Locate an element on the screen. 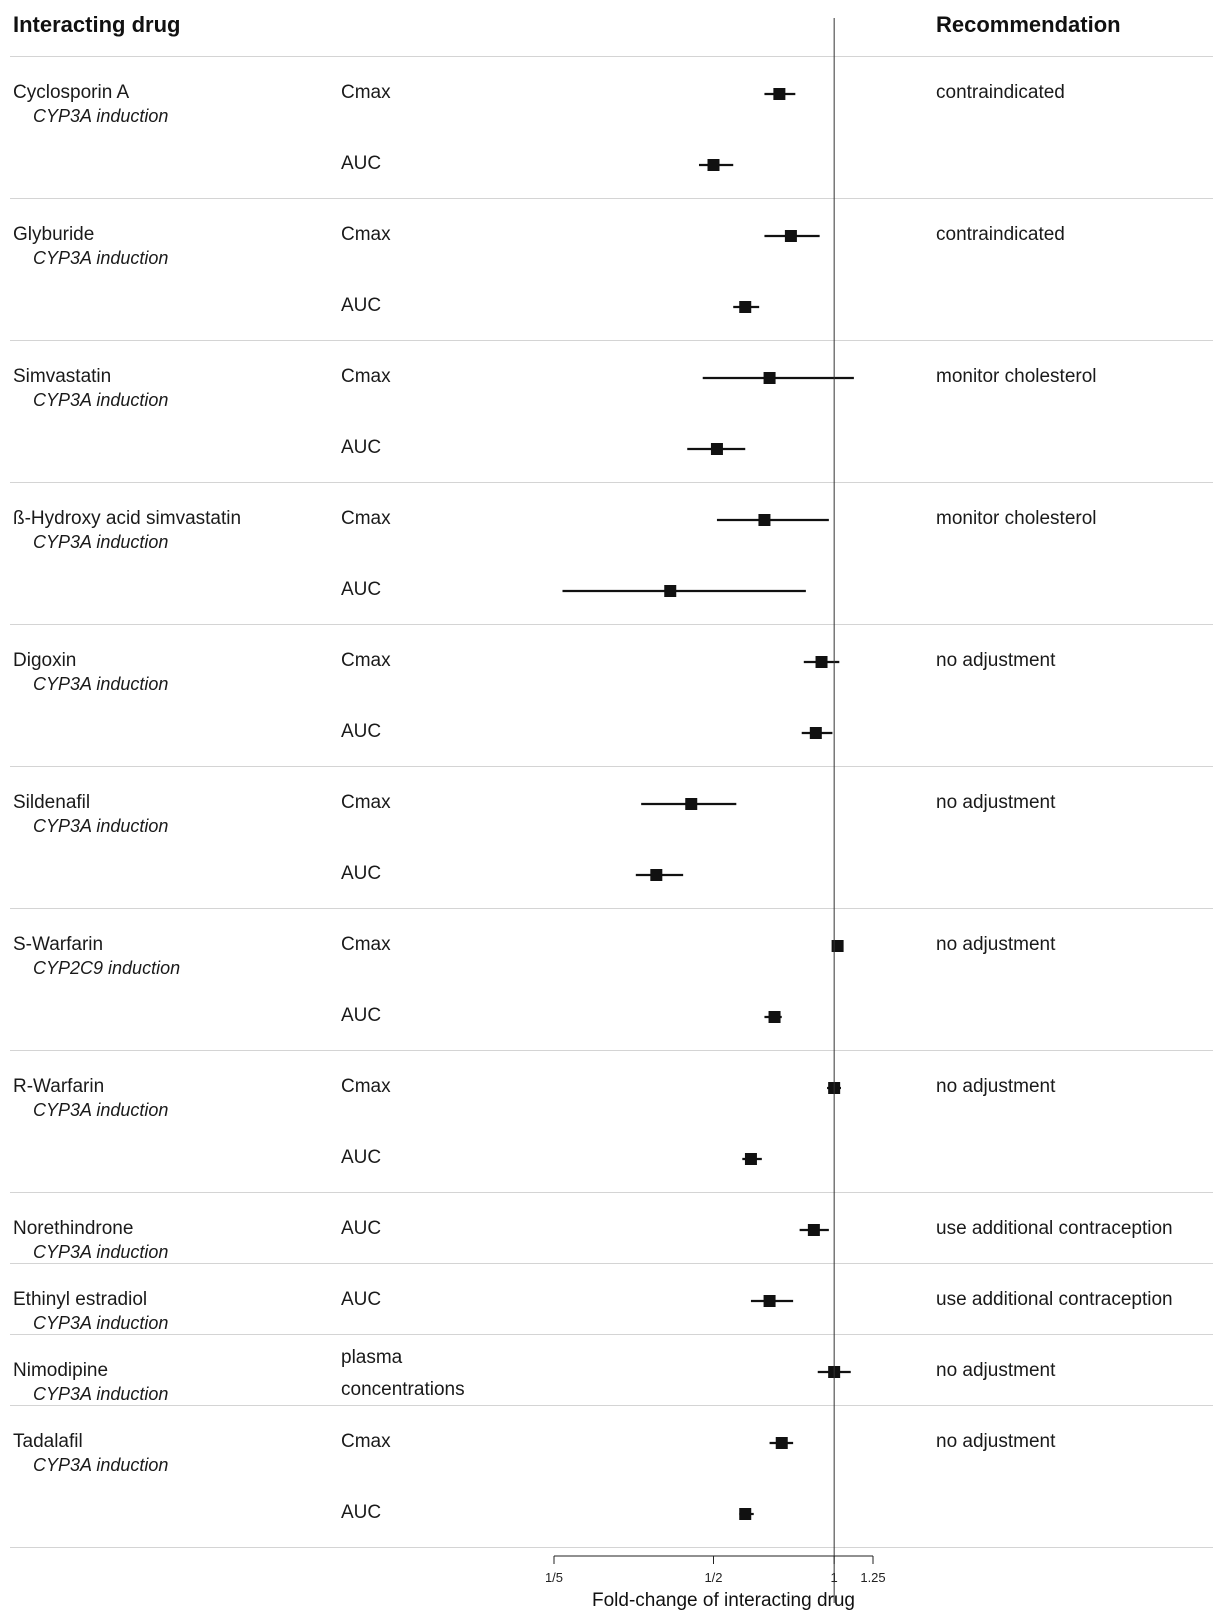 This screenshot has width=1217, height=1621. interacting-drug-header: Interacting drug is located at coordinates (97, 24).